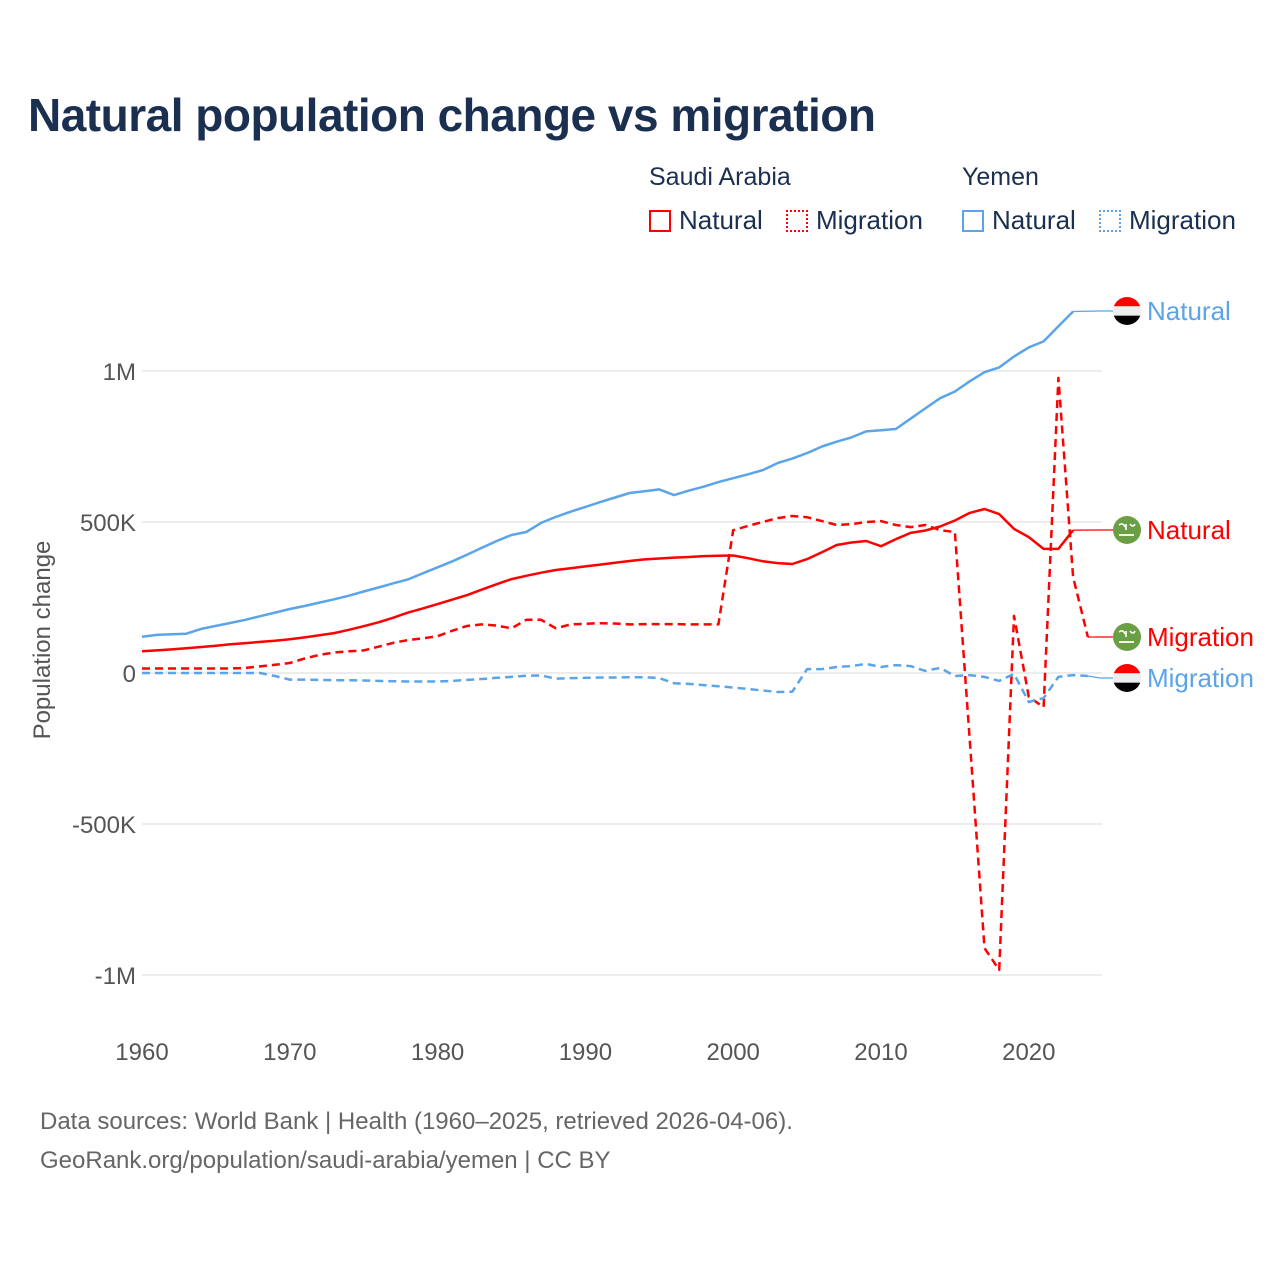 The height and width of the screenshot is (1280, 1280). I want to click on y-tick-label: 0, so click(129, 674).